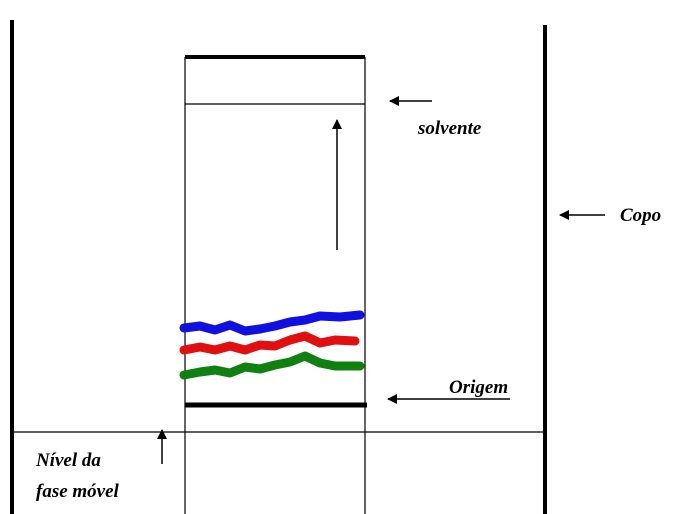  Describe the element at coordinates (478, 387) in the screenshot. I see `origin-label: Origem` at that location.